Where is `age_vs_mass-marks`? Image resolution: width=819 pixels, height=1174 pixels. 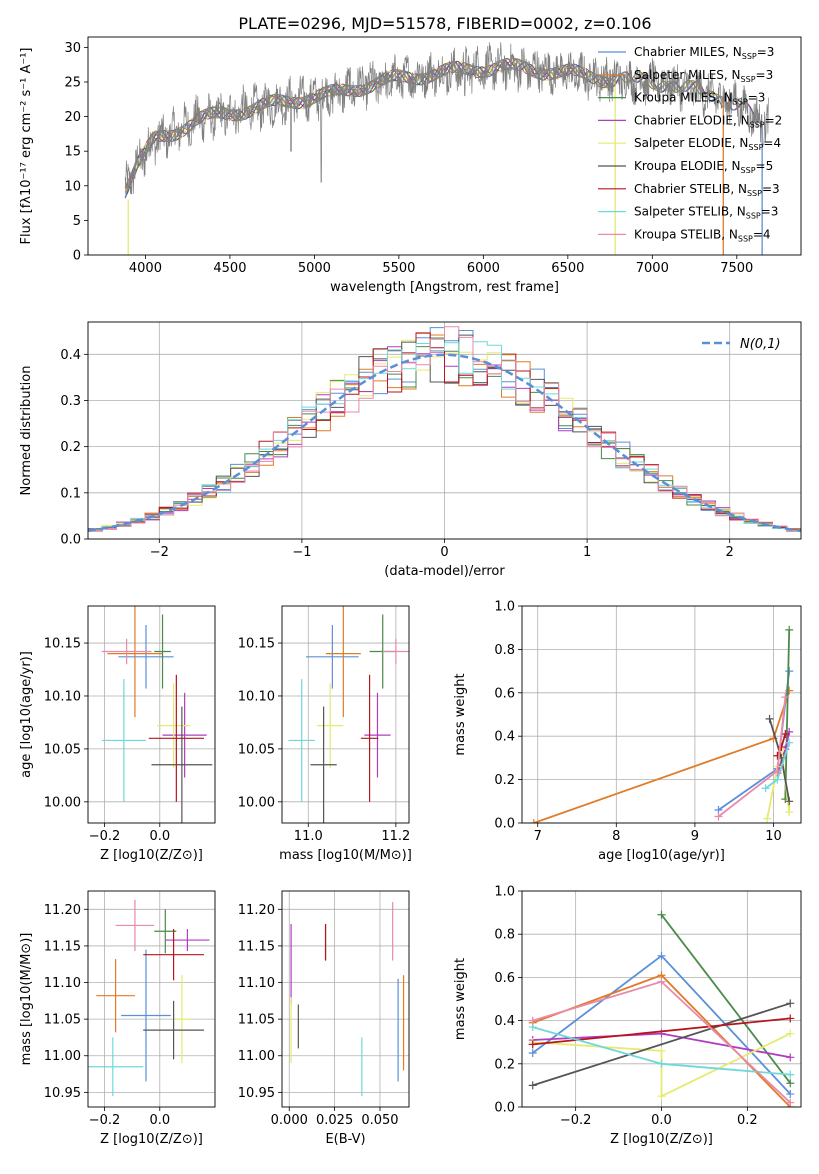
age_vs_mass-marks is located at coordinates (348, 714).